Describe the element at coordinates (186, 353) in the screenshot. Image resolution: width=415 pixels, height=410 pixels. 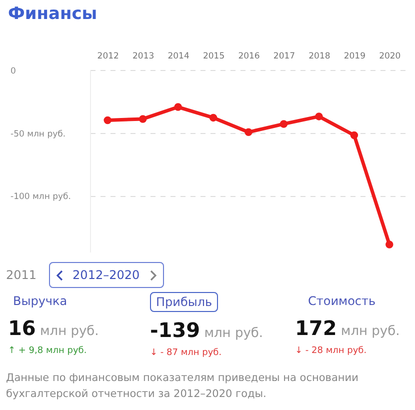
I see `text: ↓ - 87 млн руб.` at that location.